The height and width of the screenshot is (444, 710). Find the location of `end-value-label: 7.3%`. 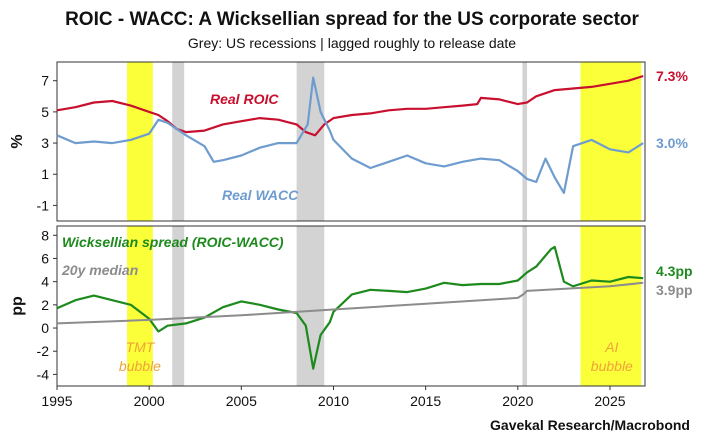

end-value-label: 7.3% is located at coordinates (672, 76).